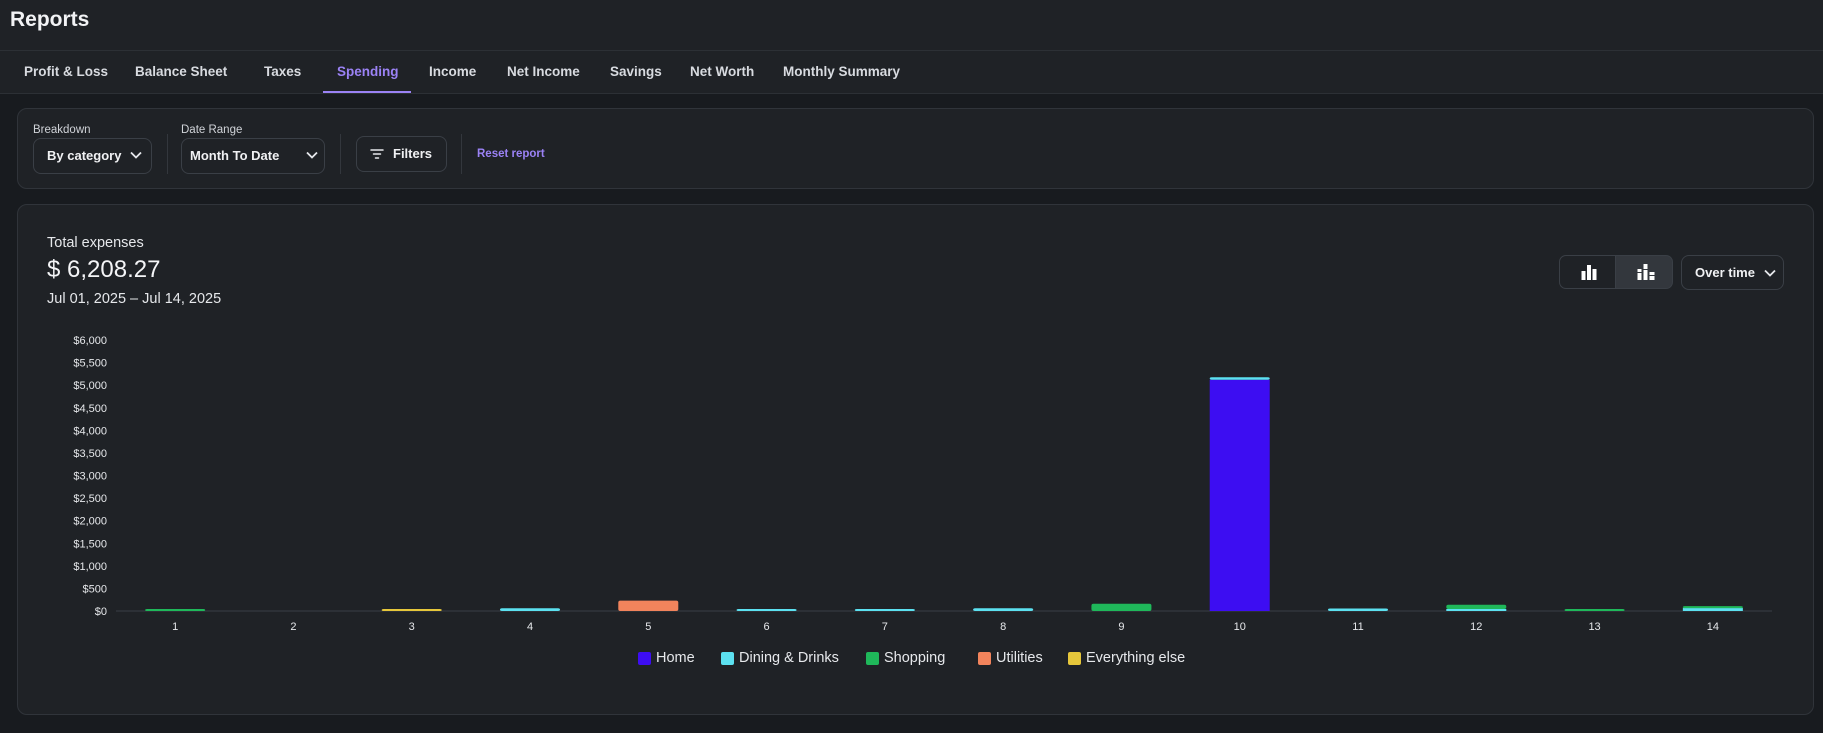 This screenshot has height=733, width=1823. What do you see at coordinates (915, 658) in the screenshot?
I see `legend-label: Shopping` at bounding box center [915, 658].